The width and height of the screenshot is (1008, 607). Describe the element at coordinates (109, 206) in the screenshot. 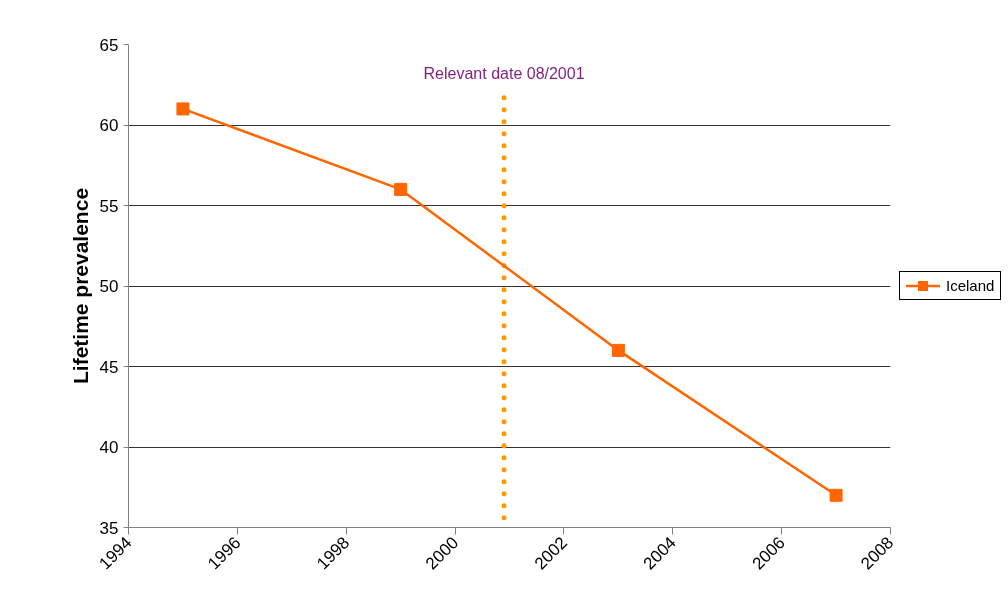

I see `y-tick-label: 55` at that location.